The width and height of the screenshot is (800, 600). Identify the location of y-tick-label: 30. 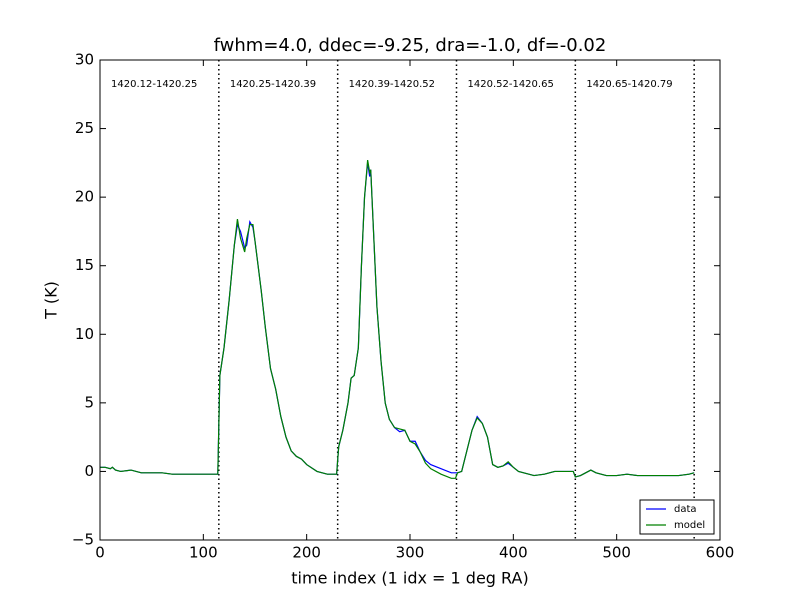
(84, 60).